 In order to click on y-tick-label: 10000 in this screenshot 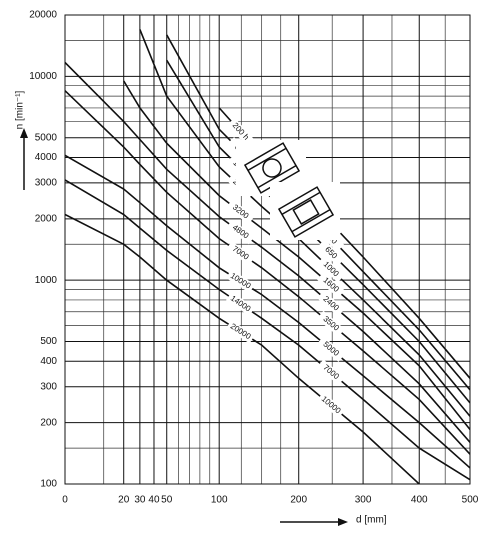, I will do `click(43, 76)`.